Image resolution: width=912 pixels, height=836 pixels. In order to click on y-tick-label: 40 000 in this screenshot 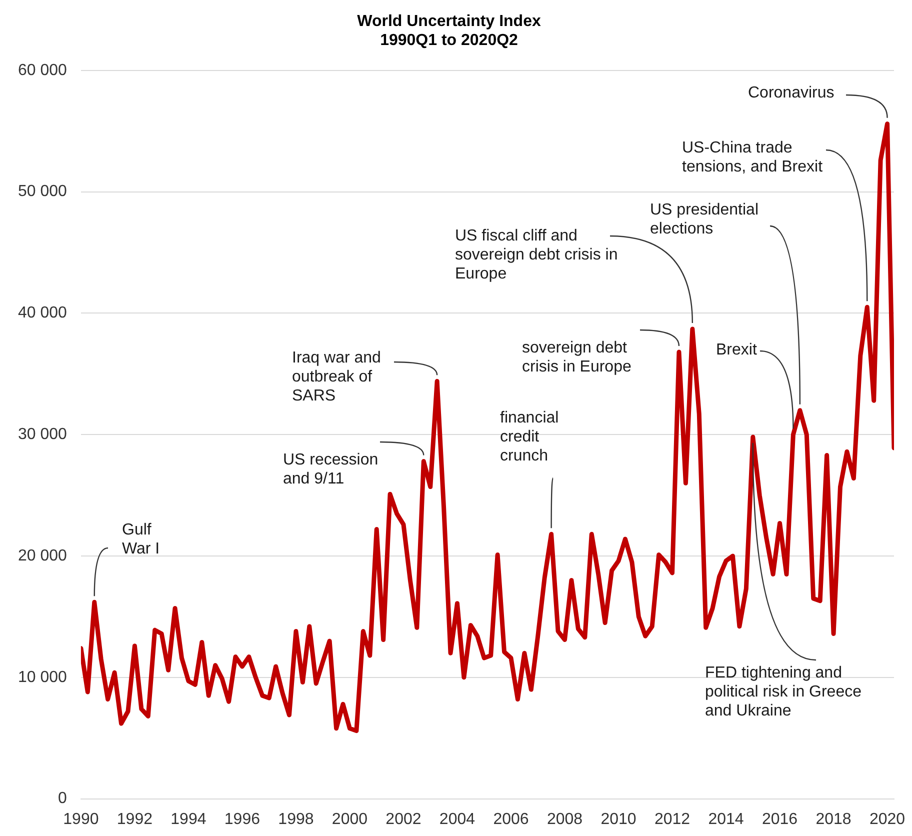, I will do `click(43, 313)`.